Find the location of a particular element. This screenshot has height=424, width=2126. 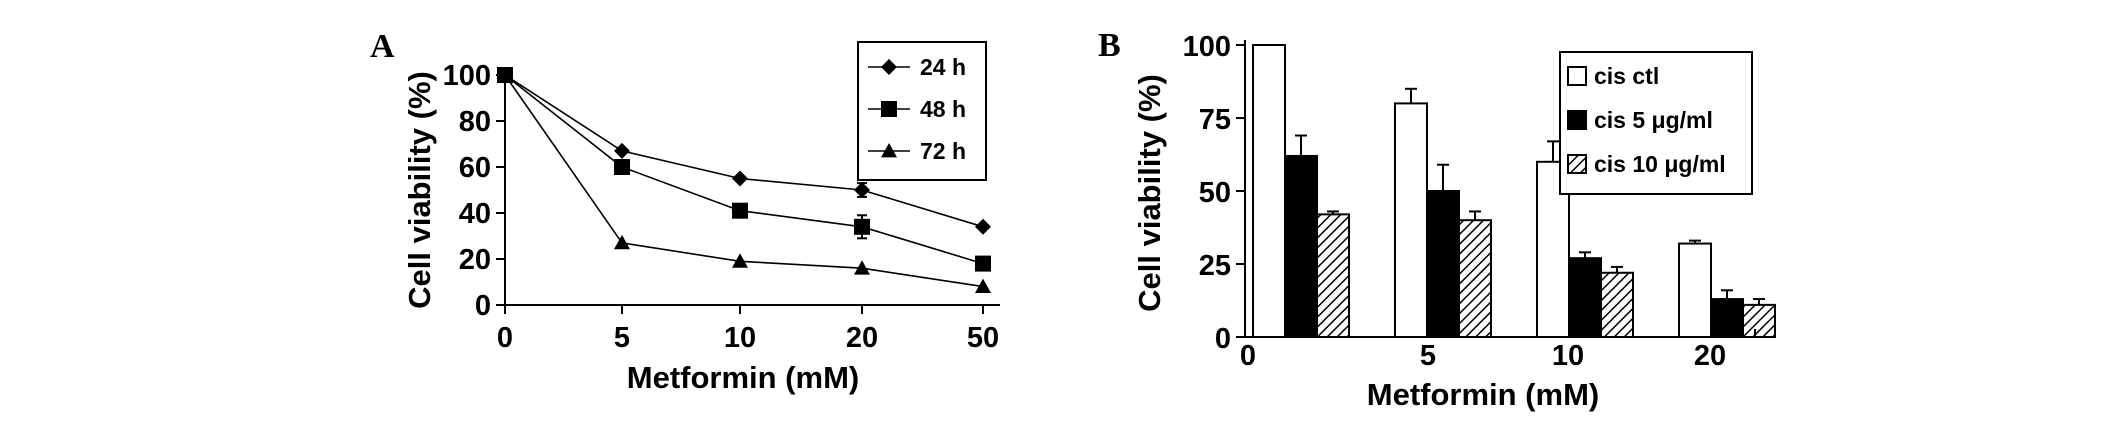

legend-label: 72 h is located at coordinates (943, 151).